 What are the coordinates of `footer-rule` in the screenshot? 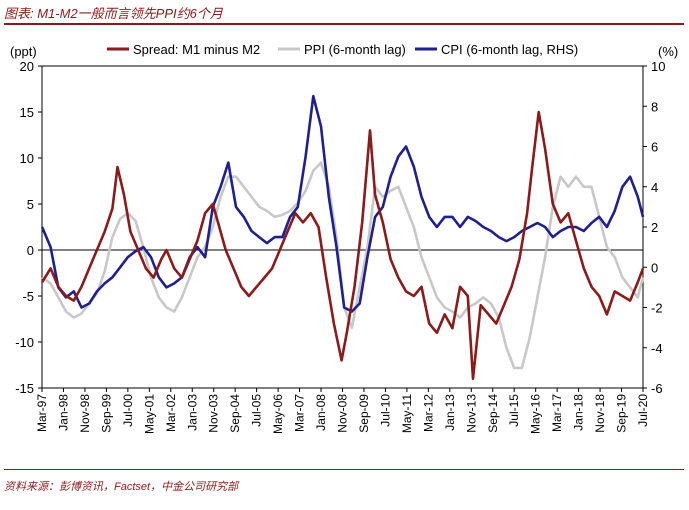 It's located at (344, 469).